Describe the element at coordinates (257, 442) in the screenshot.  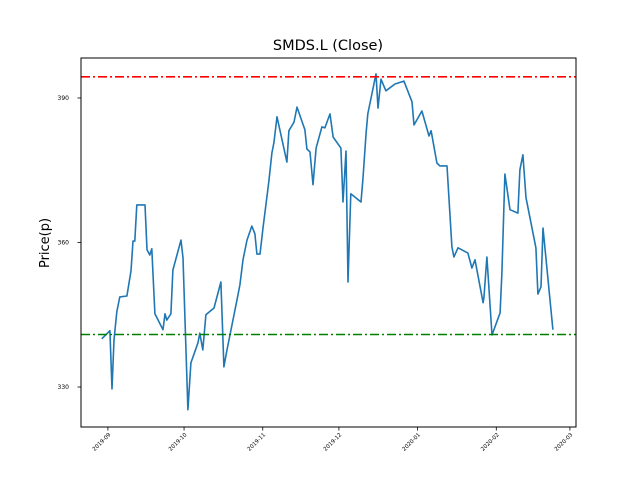
I see `x-tick-label: 2019-11` at that location.